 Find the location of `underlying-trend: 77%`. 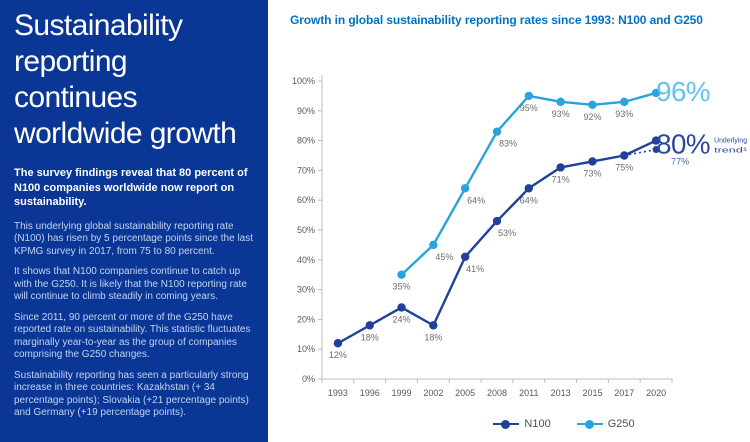

underlying-trend: 77% is located at coordinates (656, 156).